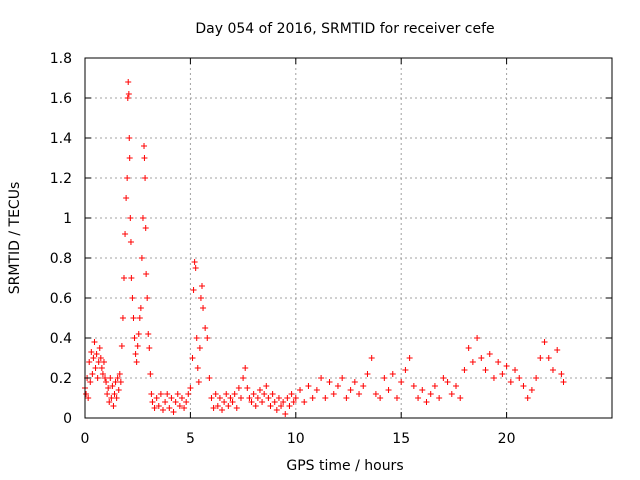 The image size is (640, 480). What do you see at coordinates (15, 238) in the screenshot?
I see `y-axis-label: SRMTID / TECUs` at bounding box center [15, 238].